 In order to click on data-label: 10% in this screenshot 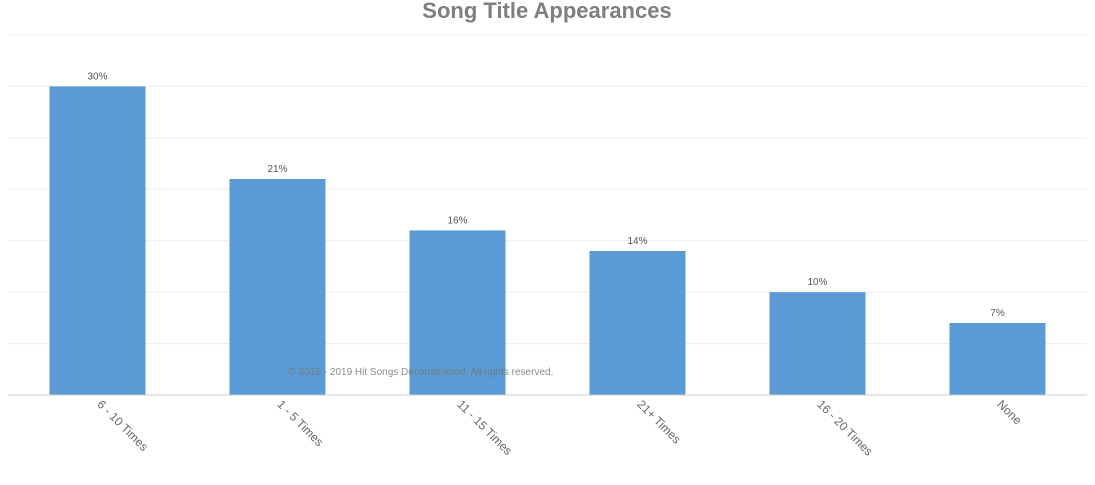, I will do `click(817, 282)`.